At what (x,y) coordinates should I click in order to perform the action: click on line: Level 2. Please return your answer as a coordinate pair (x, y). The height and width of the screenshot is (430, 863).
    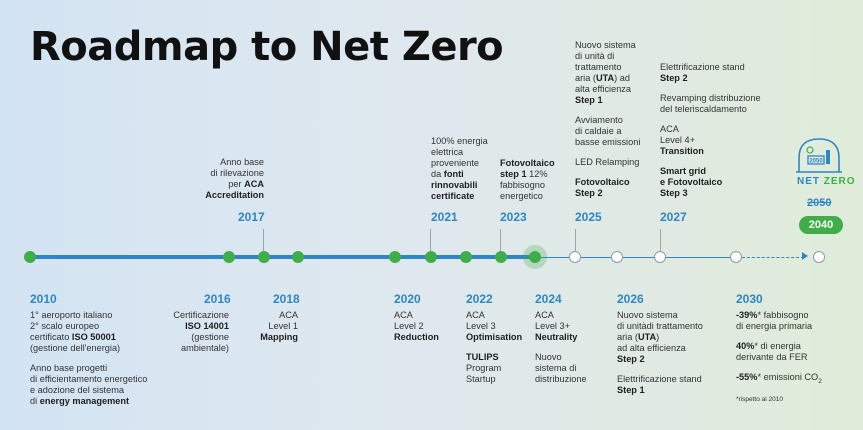
    Looking at the image, I should click on (409, 326).